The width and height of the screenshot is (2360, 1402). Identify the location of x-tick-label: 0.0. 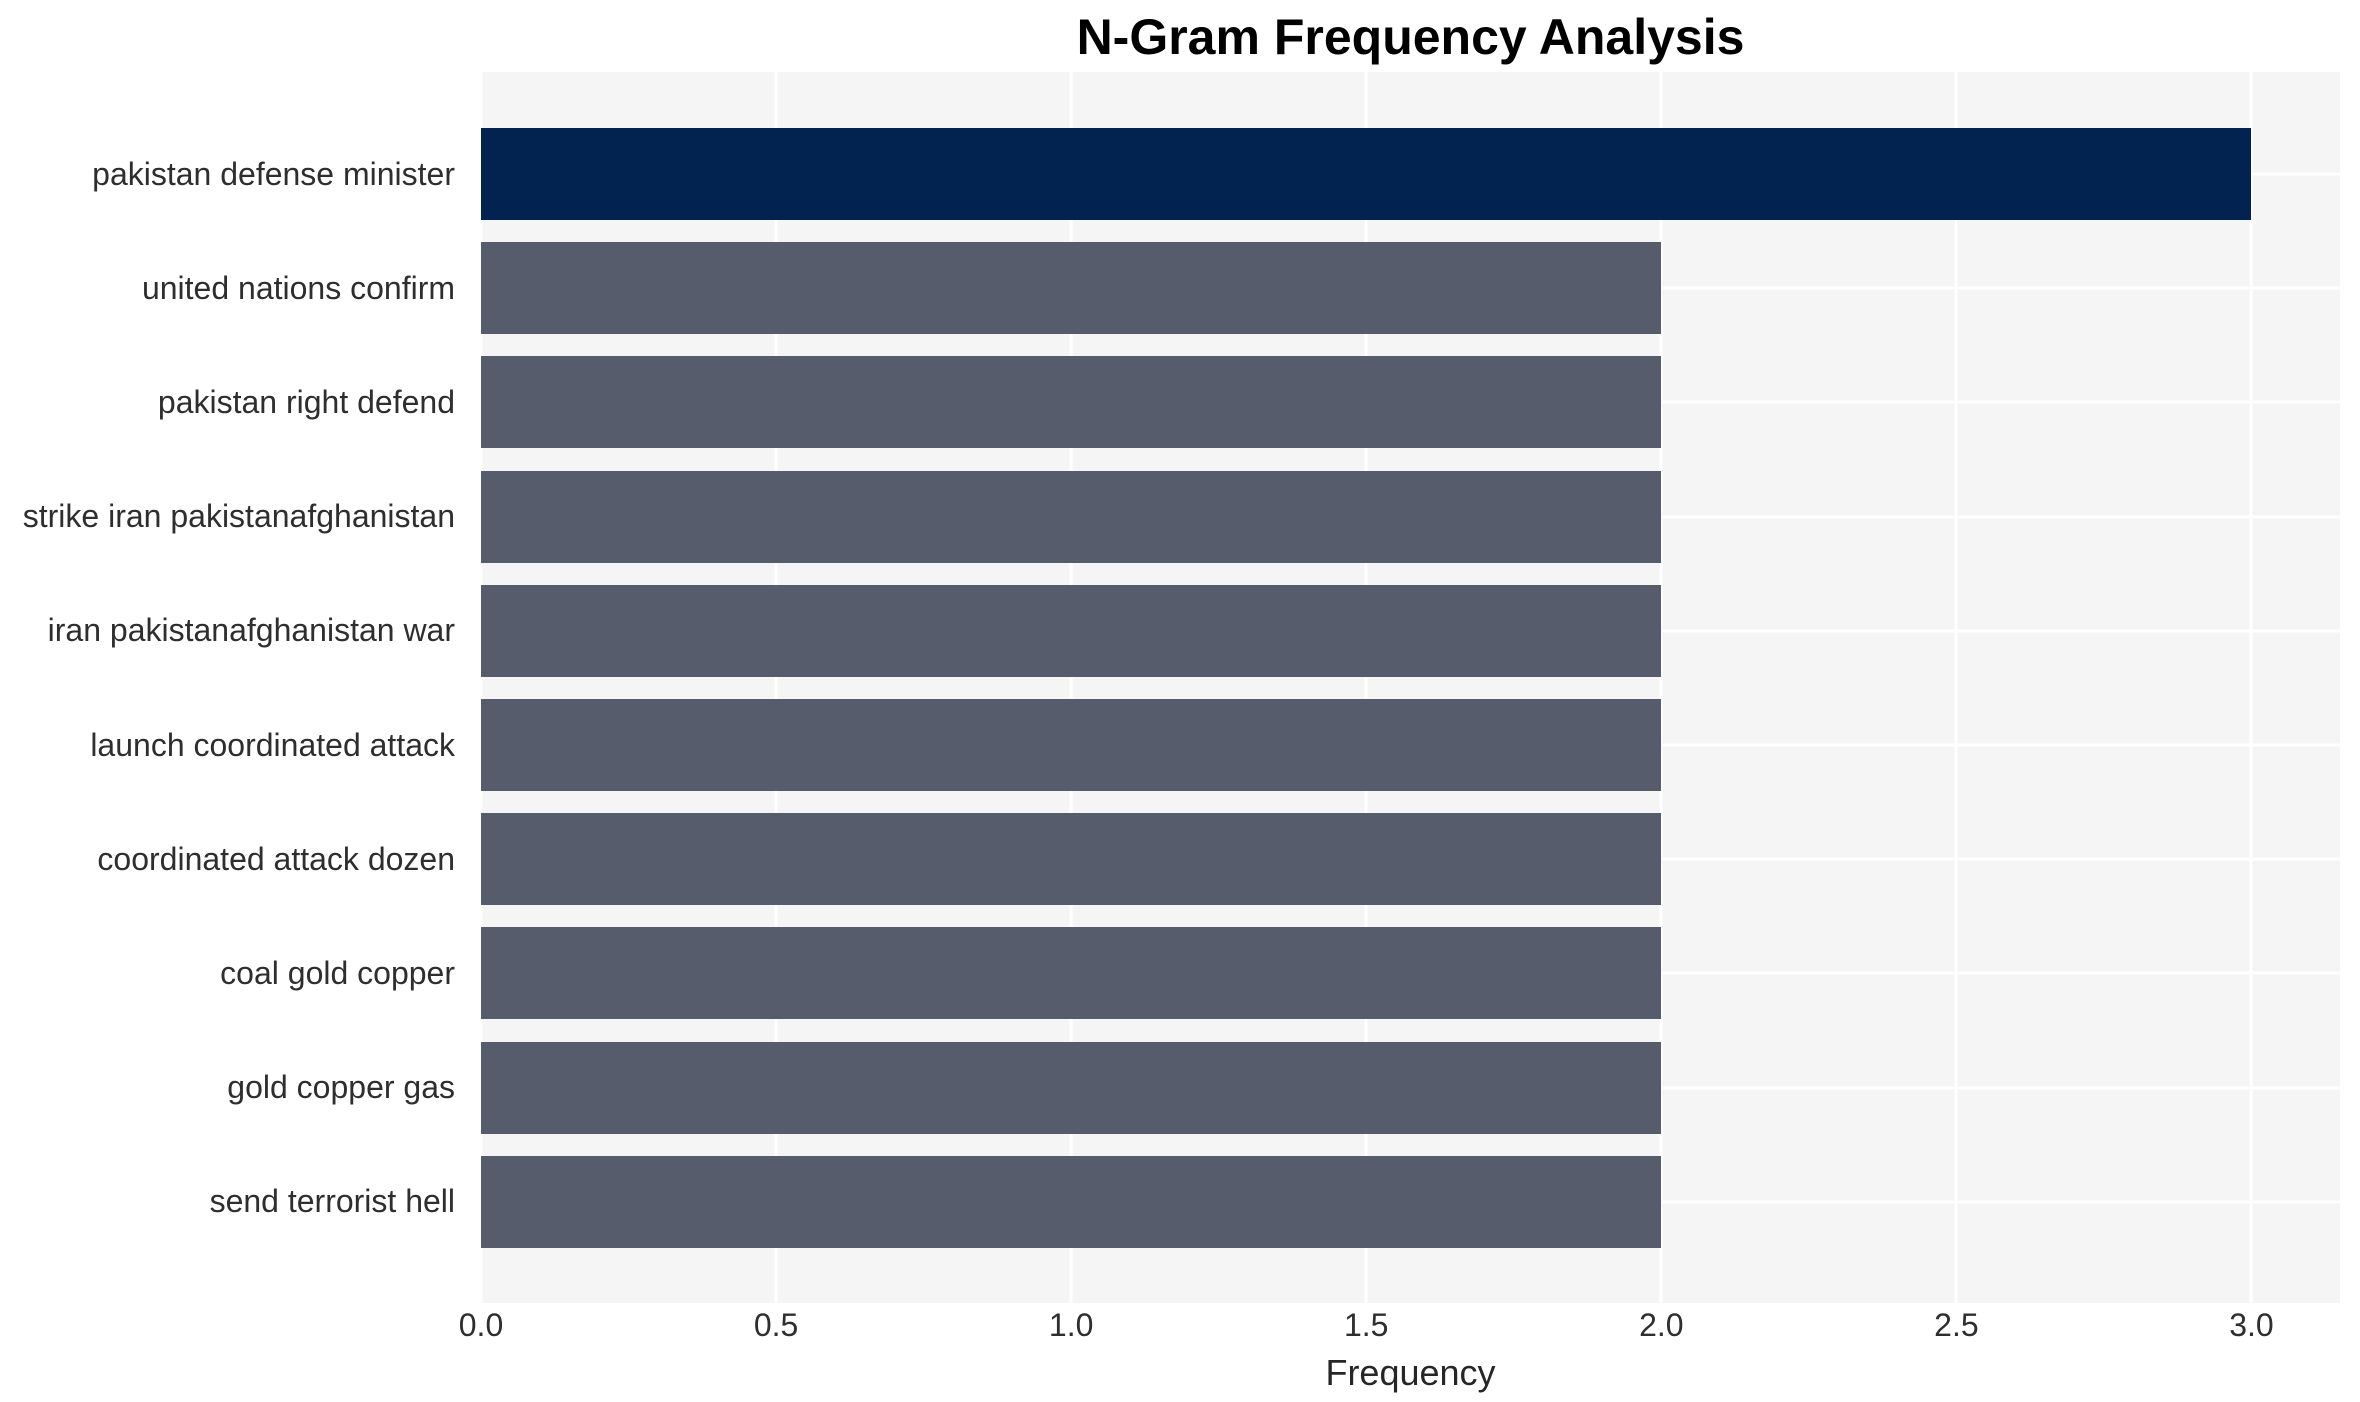
(481, 1325).